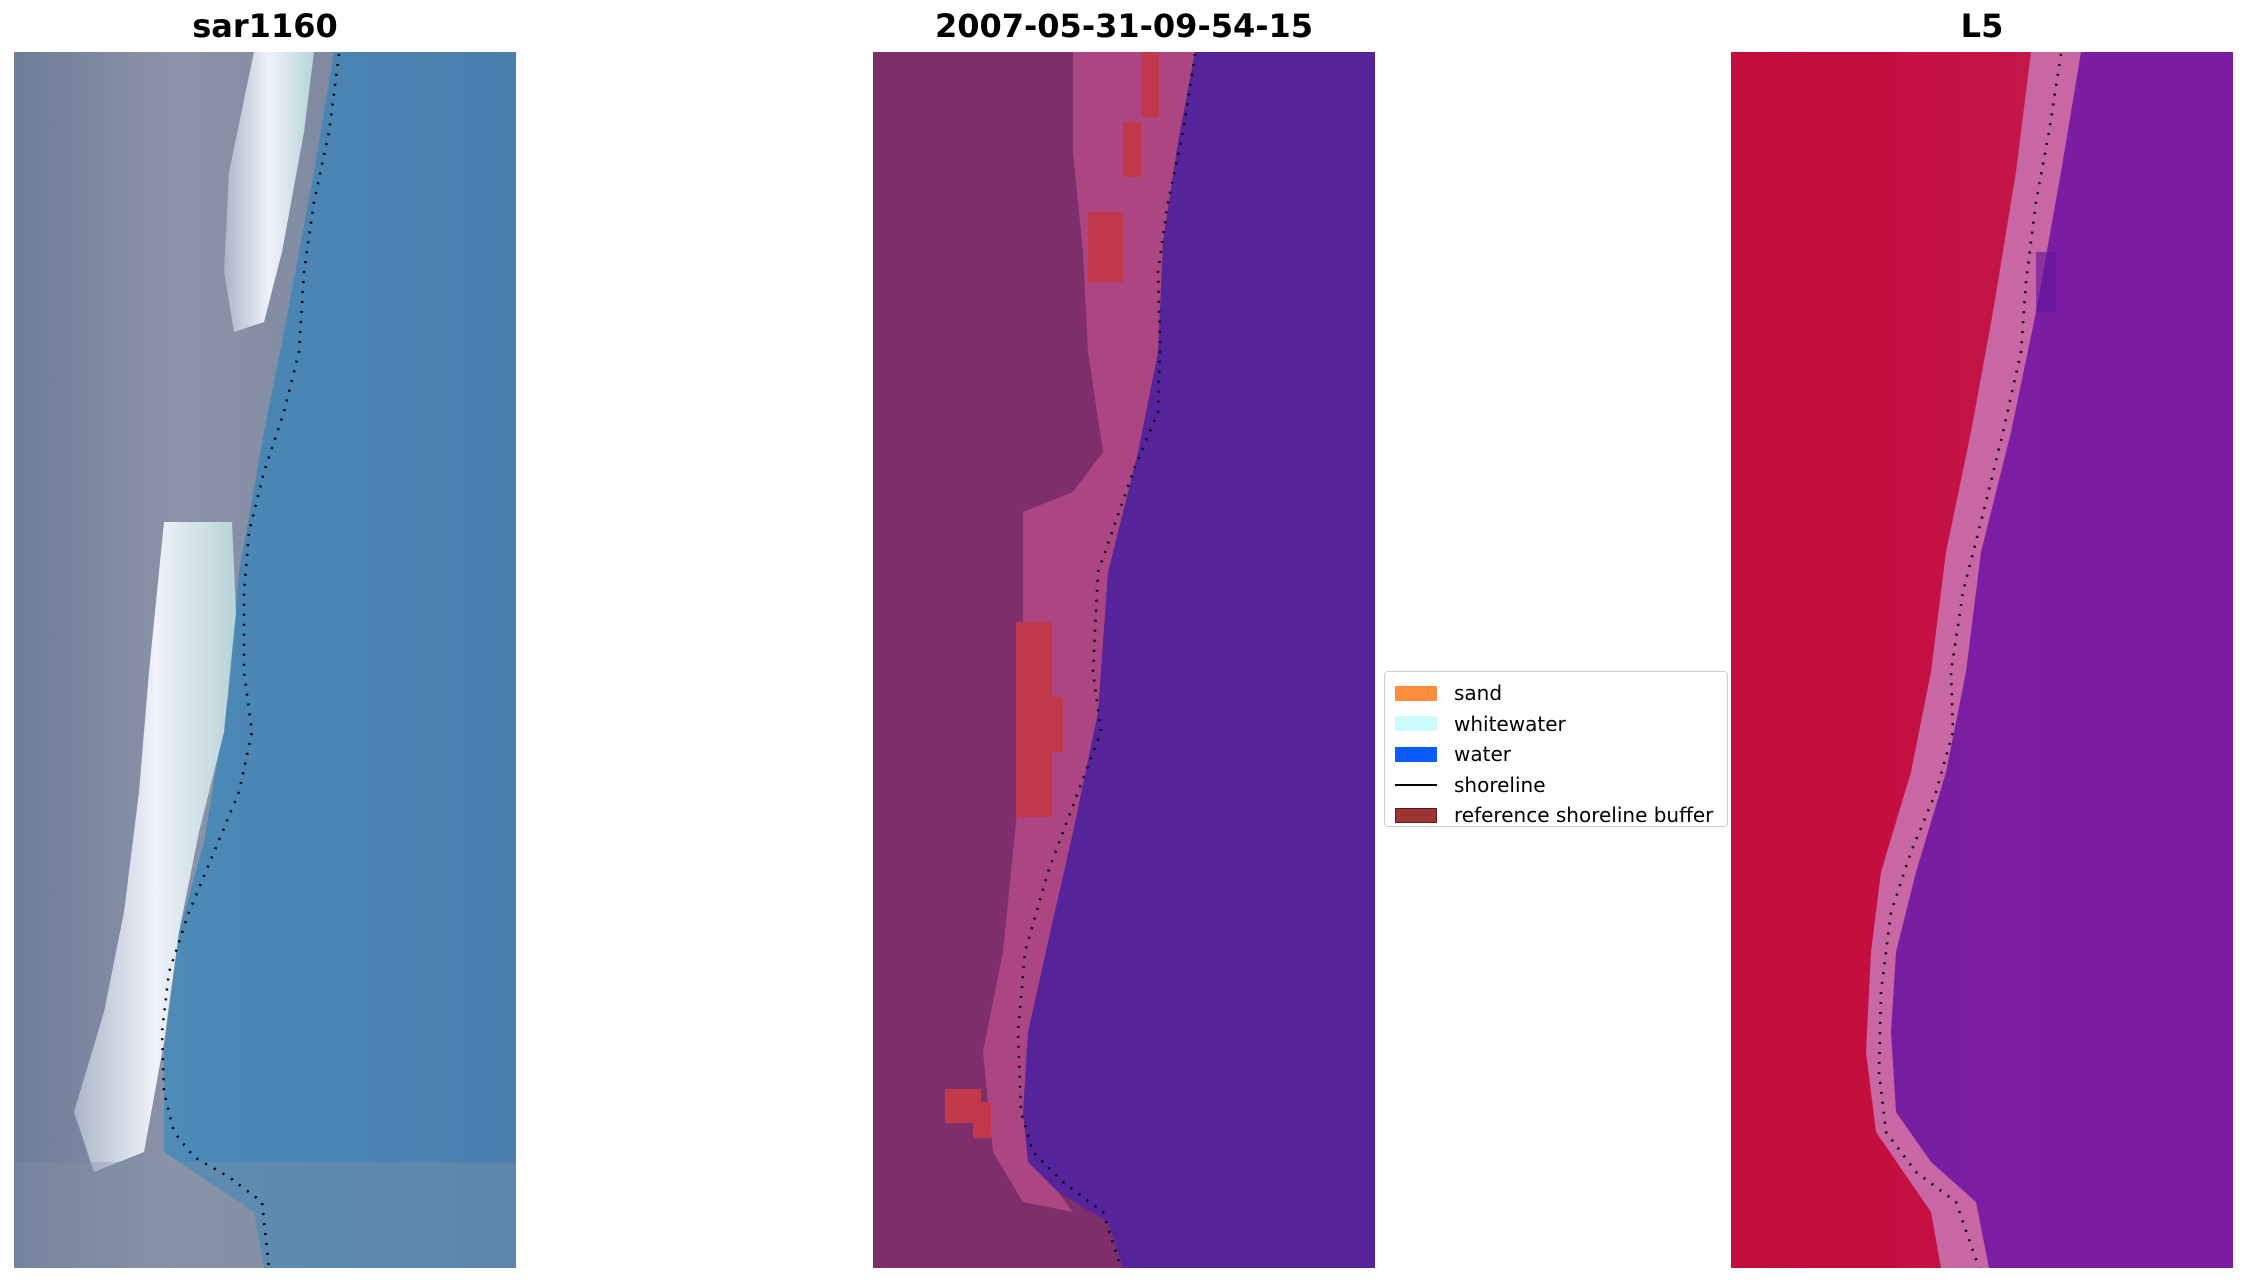  I want to click on legend-item-whitewater: whitewater, so click(1556, 724).